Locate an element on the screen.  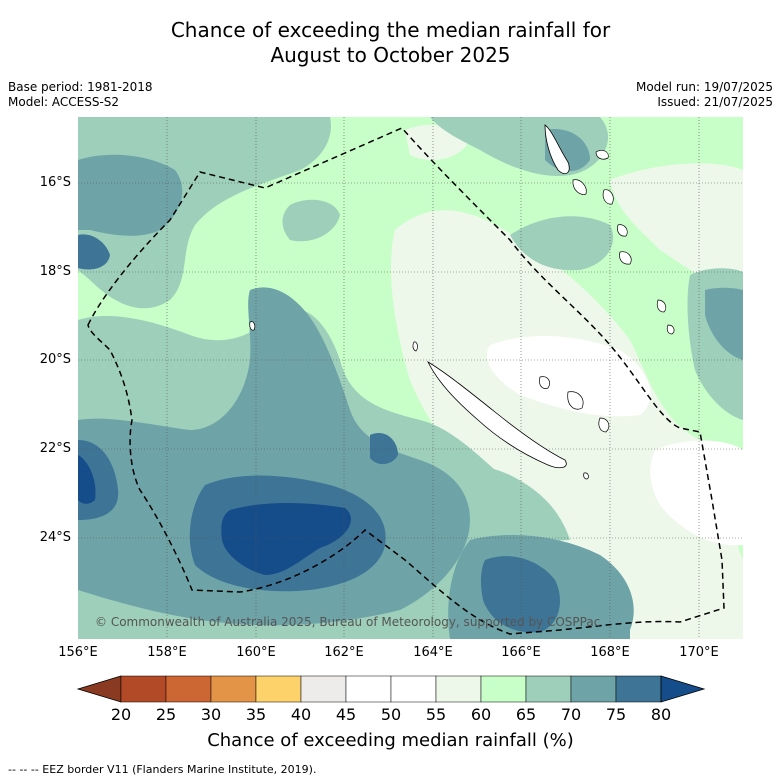
meta-left: Base period: 1981-2018 Model: ACCESS-S2 is located at coordinates (80, 95).